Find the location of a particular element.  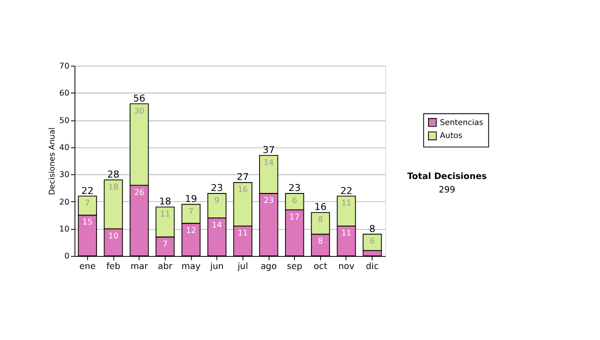

total-label: 27 is located at coordinates (242, 178).